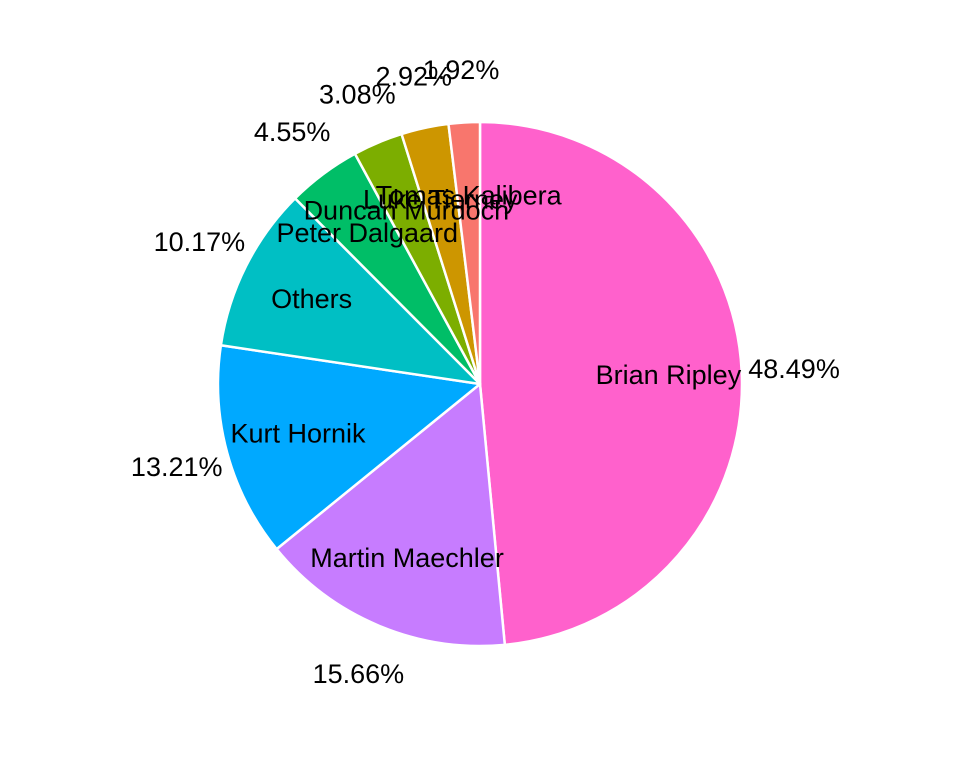  Describe the element at coordinates (200, 242) in the screenshot. I see `slice-percent-label-others: 10.17%` at that location.